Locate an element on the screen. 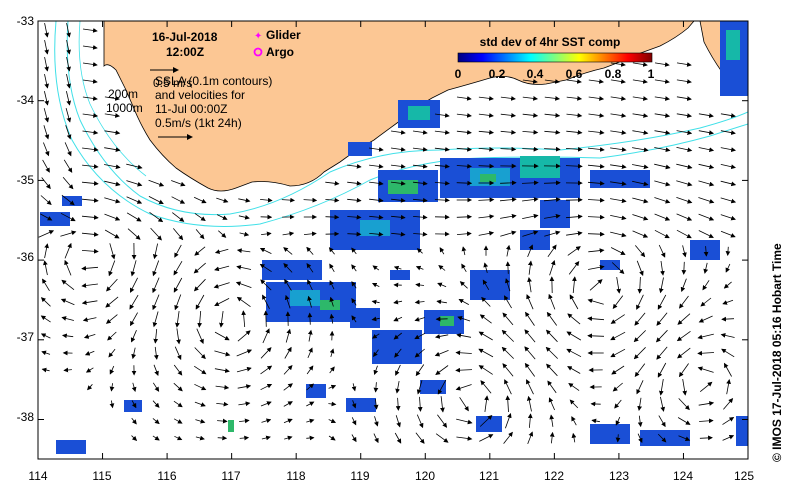 The width and height of the screenshot is (790, 492). credit-label: © IMOS 17-Jul-2018 05:16 Hobart Time is located at coordinates (777, 352).